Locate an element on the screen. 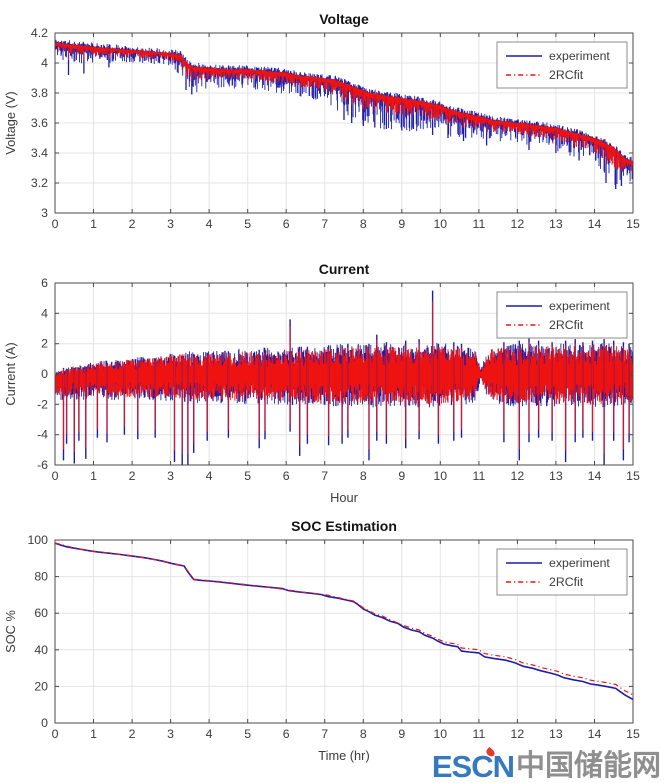  escn-logo-latin: ESCN is located at coordinates (473, 766).